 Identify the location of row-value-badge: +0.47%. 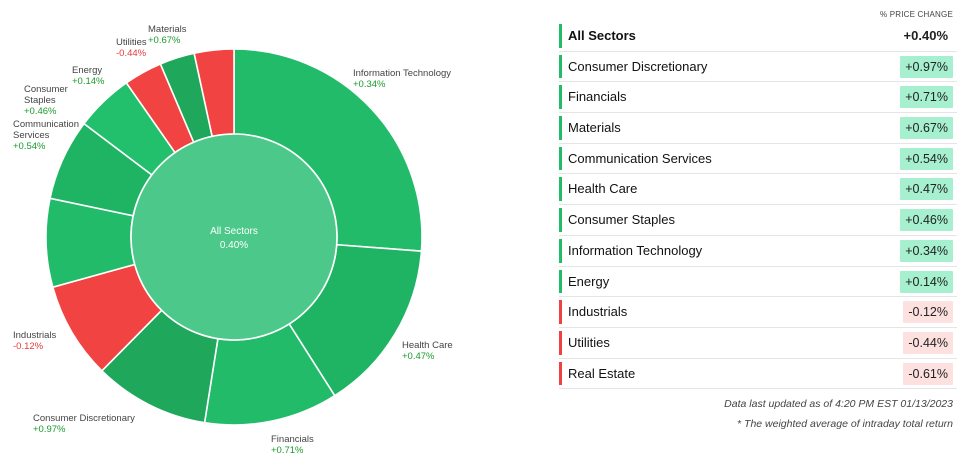
(926, 189).